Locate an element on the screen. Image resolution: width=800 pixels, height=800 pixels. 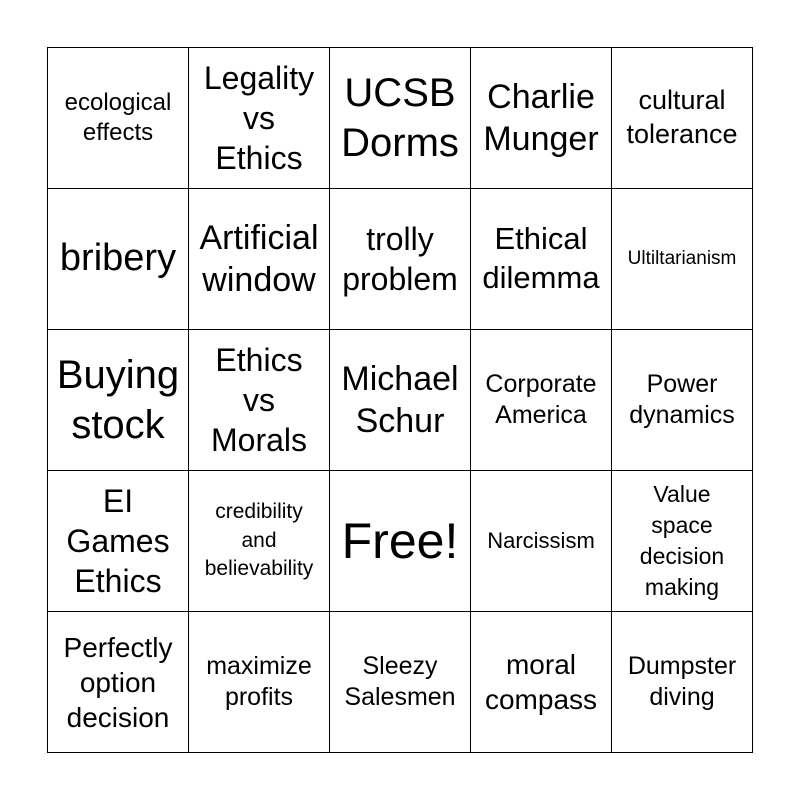
bingo-cell: bribery is located at coordinates (118, 259).